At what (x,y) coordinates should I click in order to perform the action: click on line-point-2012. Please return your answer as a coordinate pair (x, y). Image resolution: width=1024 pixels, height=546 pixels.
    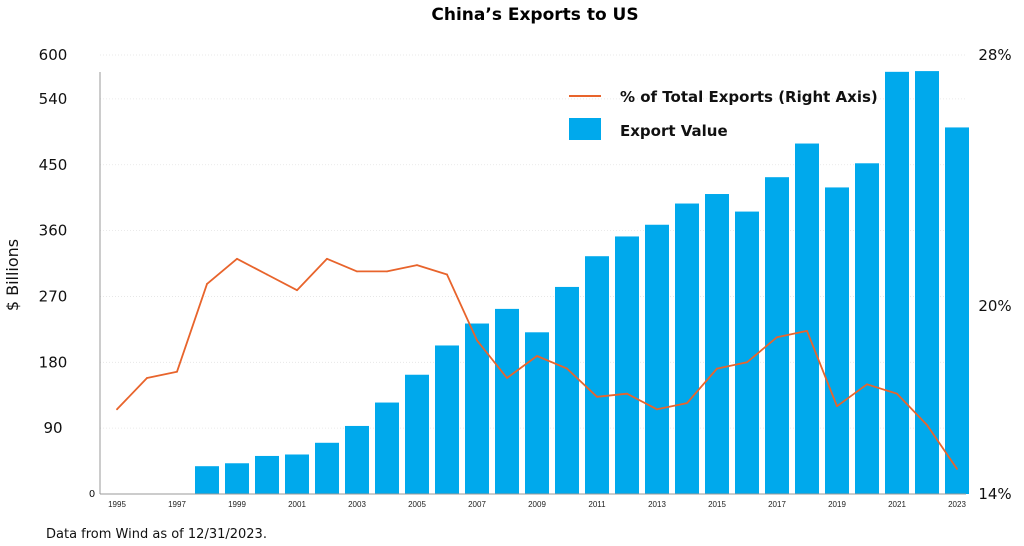
    Looking at the image, I should click on (627, 393).